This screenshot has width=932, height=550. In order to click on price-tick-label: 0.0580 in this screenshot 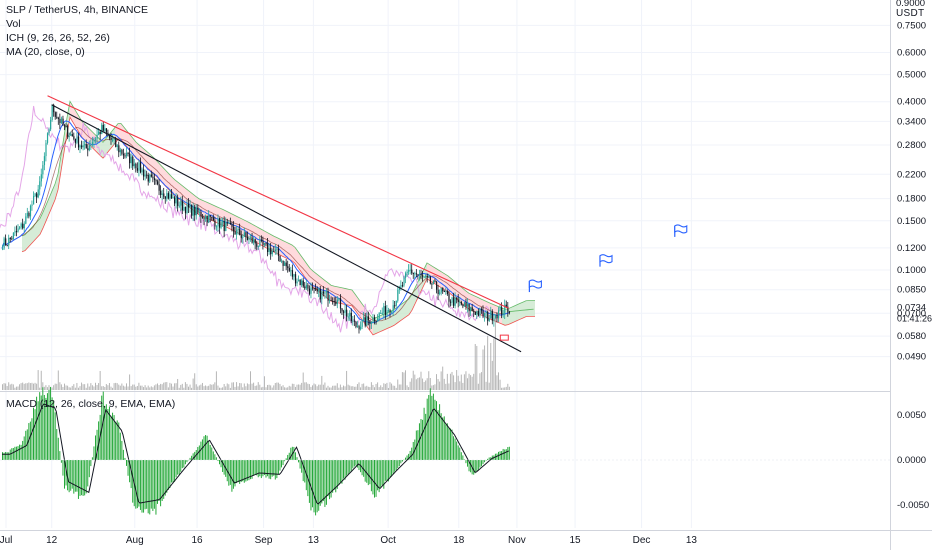, I will do `click(911, 336)`.